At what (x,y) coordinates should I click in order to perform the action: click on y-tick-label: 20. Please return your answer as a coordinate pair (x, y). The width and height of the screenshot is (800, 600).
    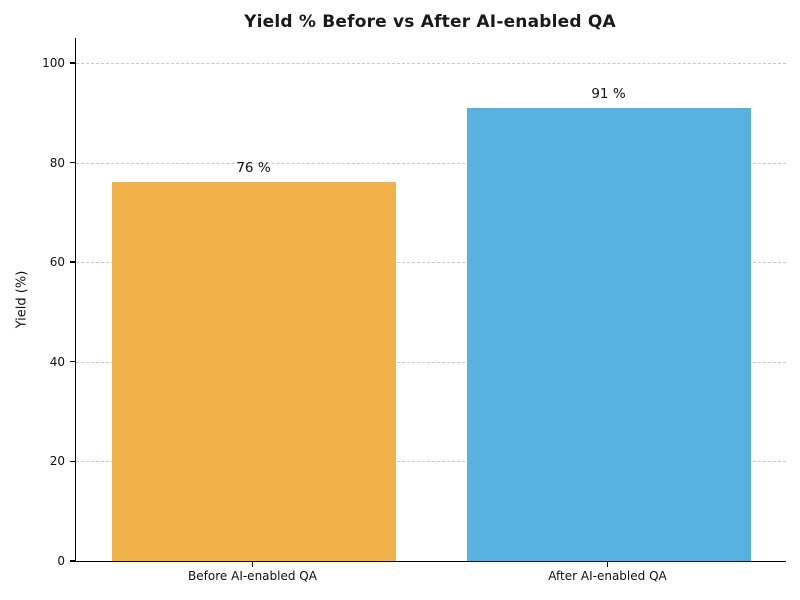
    Looking at the image, I should click on (57, 461).